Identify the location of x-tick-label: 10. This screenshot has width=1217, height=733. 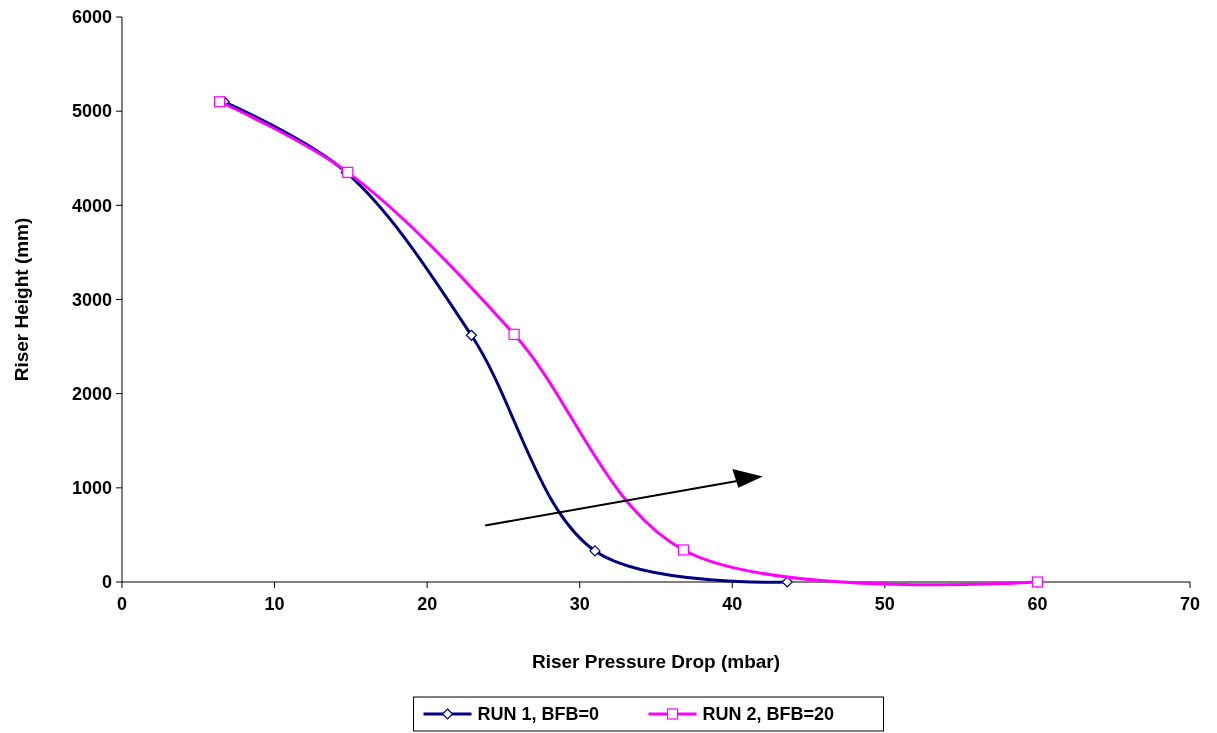
(274, 604).